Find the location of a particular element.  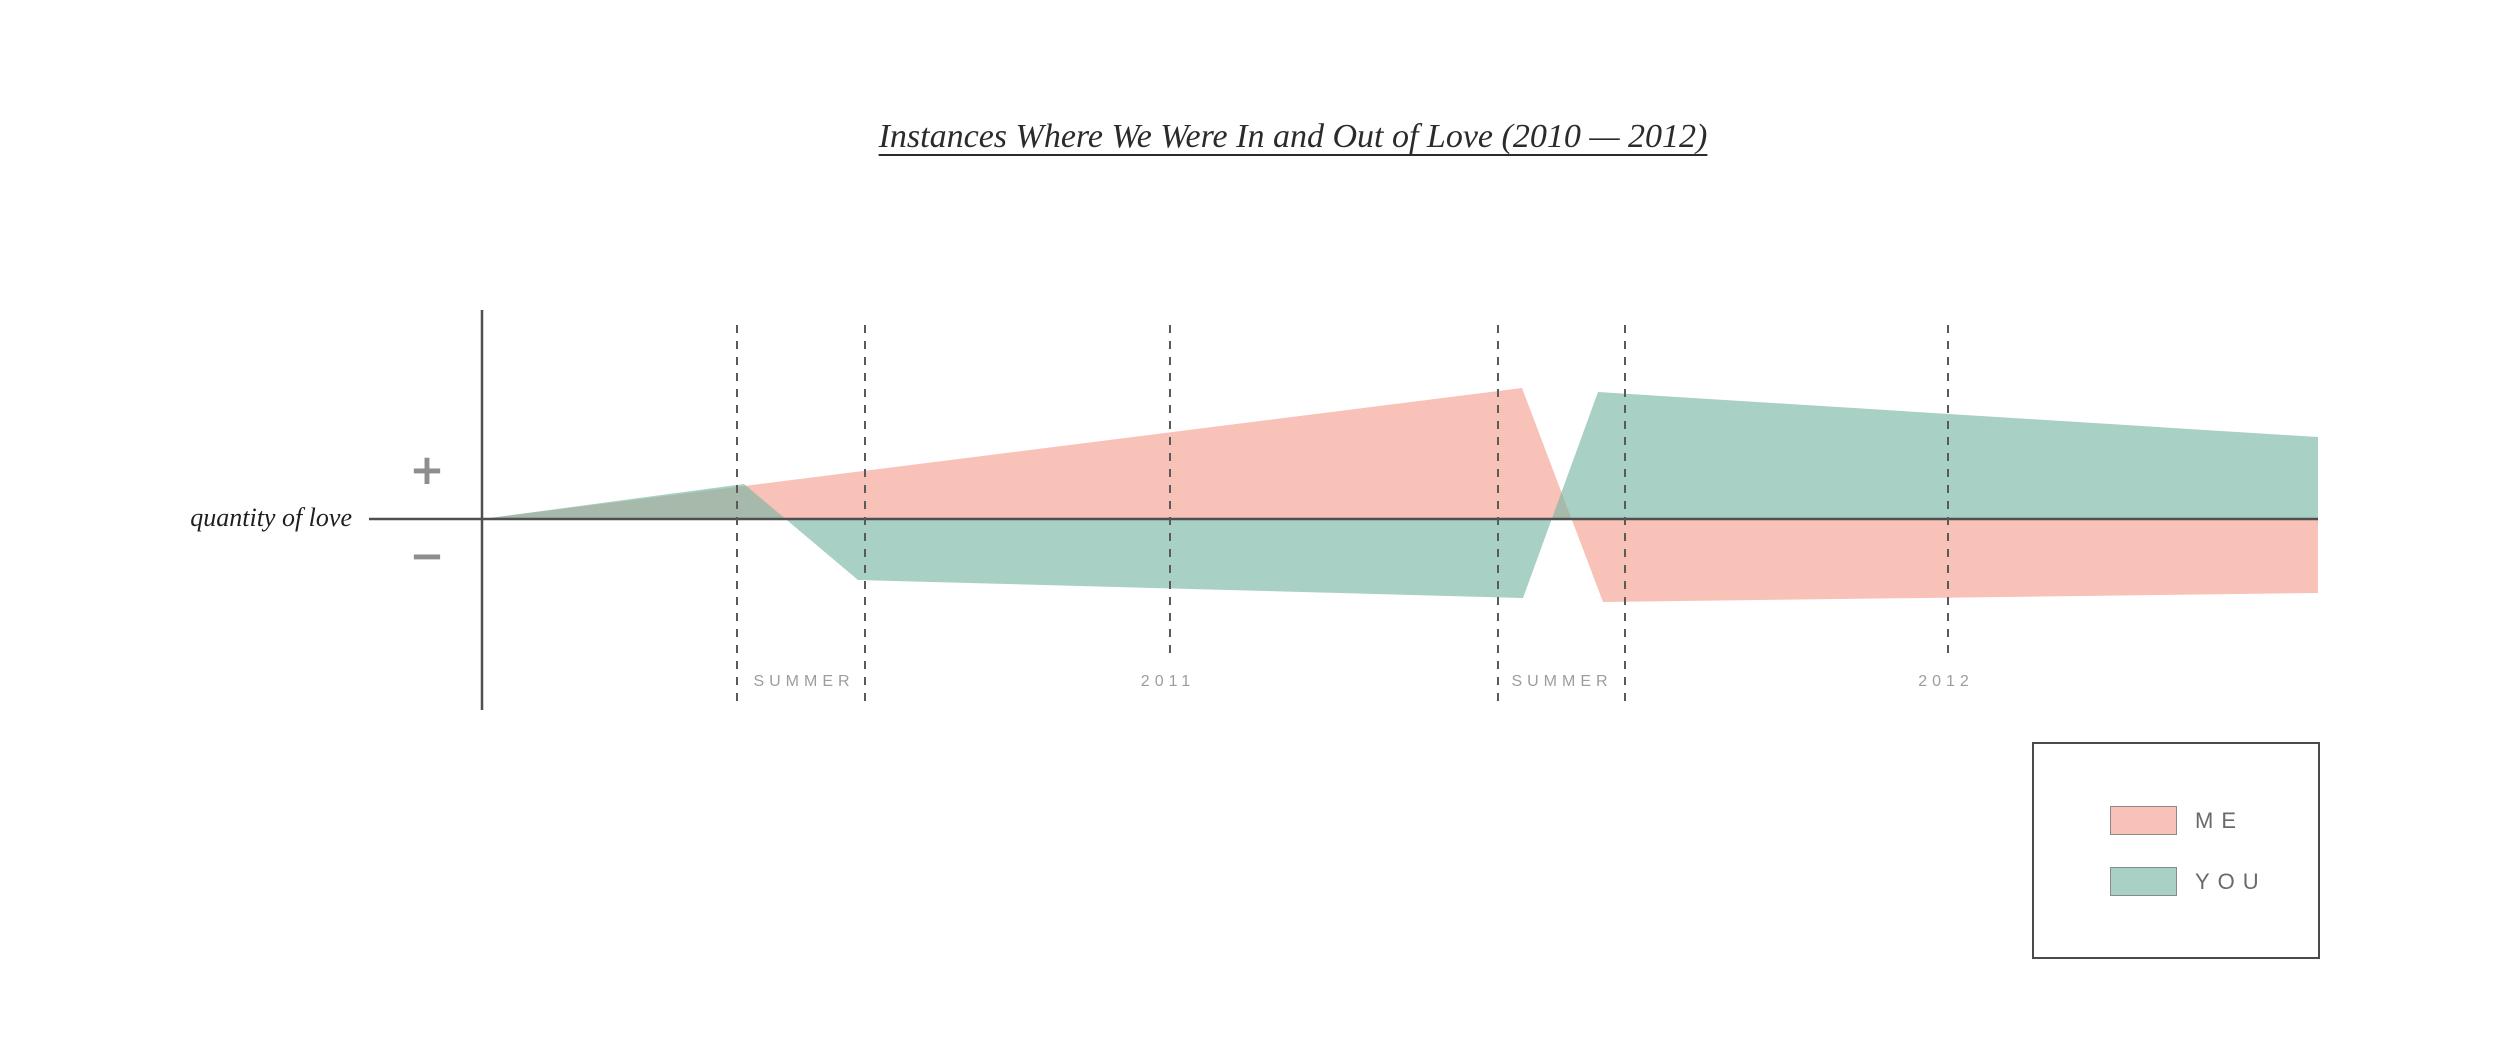

y-axis-label: quantity of love is located at coordinates (271, 517).